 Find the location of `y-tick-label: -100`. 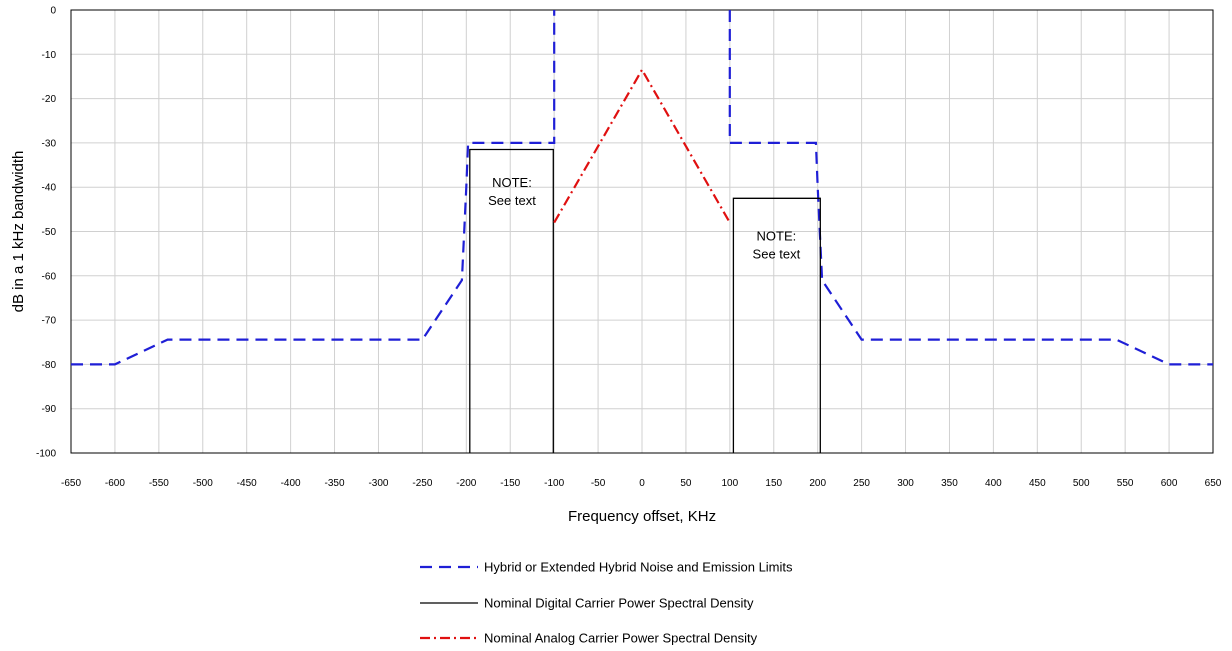

y-tick-label: -100 is located at coordinates (46, 454).